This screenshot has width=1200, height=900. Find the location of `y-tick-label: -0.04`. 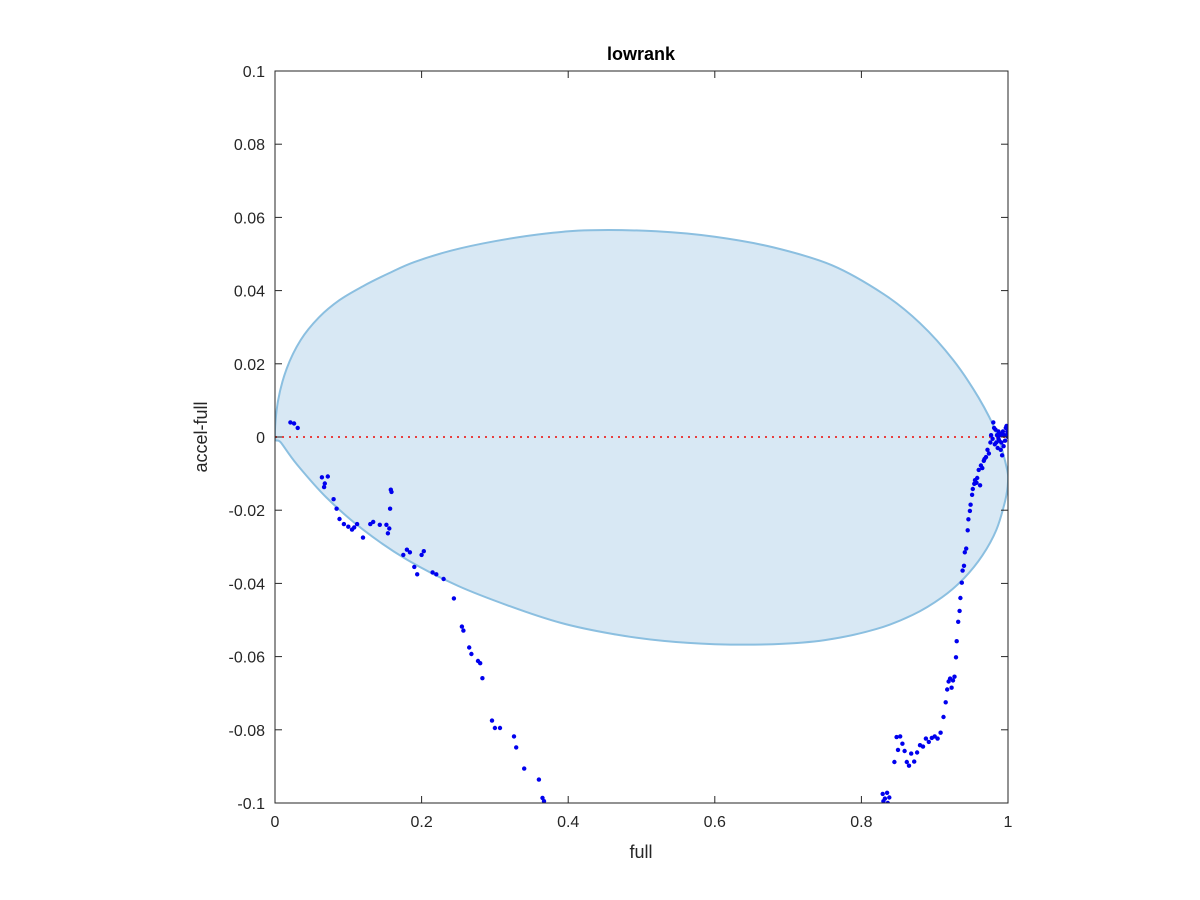

y-tick-label: -0.04 is located at coordinates (247, 584).